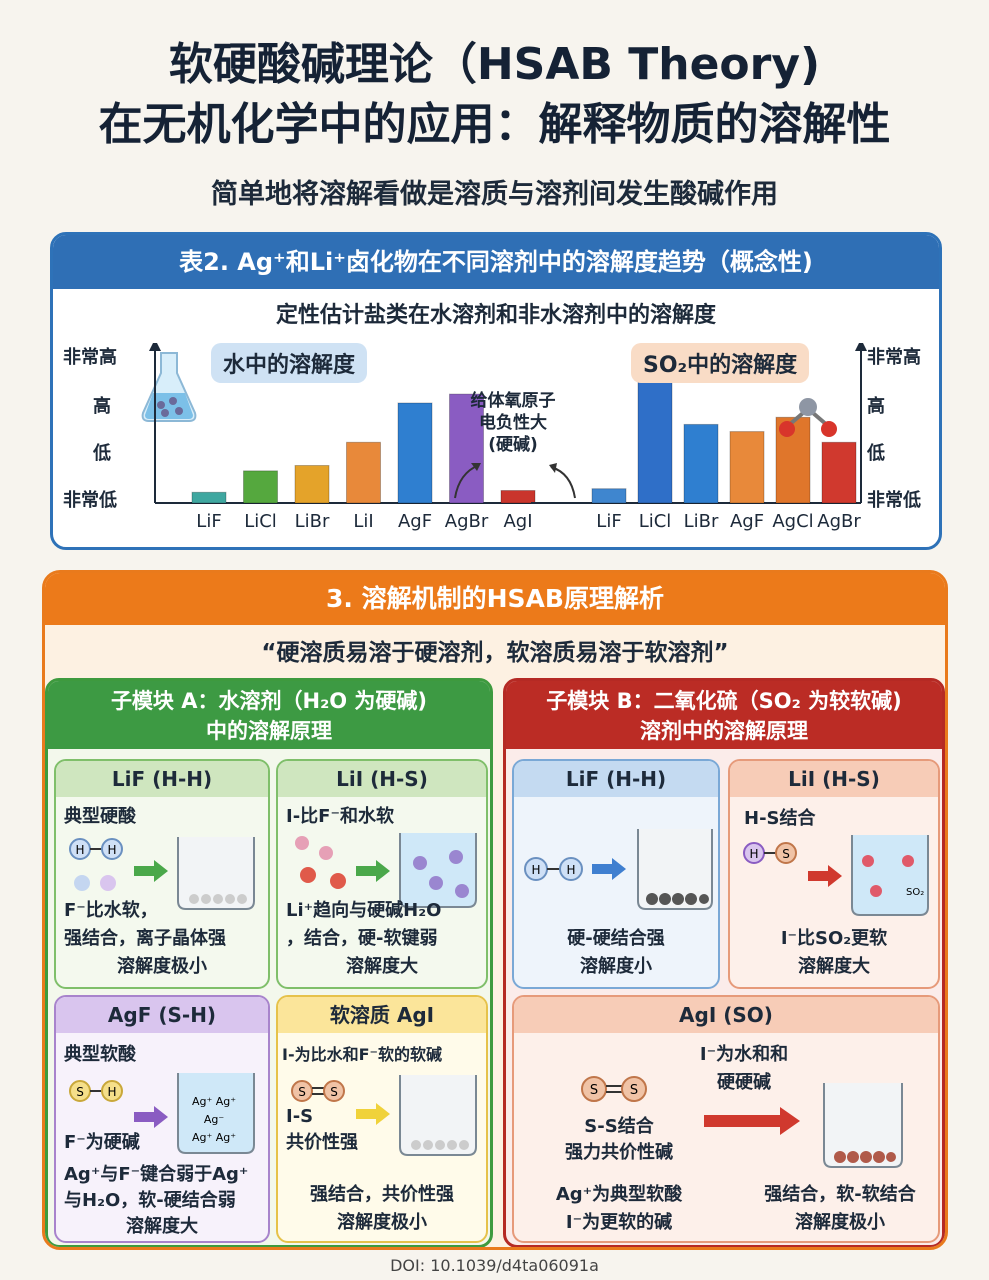 Image resolution: width=989 pixels, height=1280 pixels. I want to click on svg-text: SO₂, so click(915, 892).